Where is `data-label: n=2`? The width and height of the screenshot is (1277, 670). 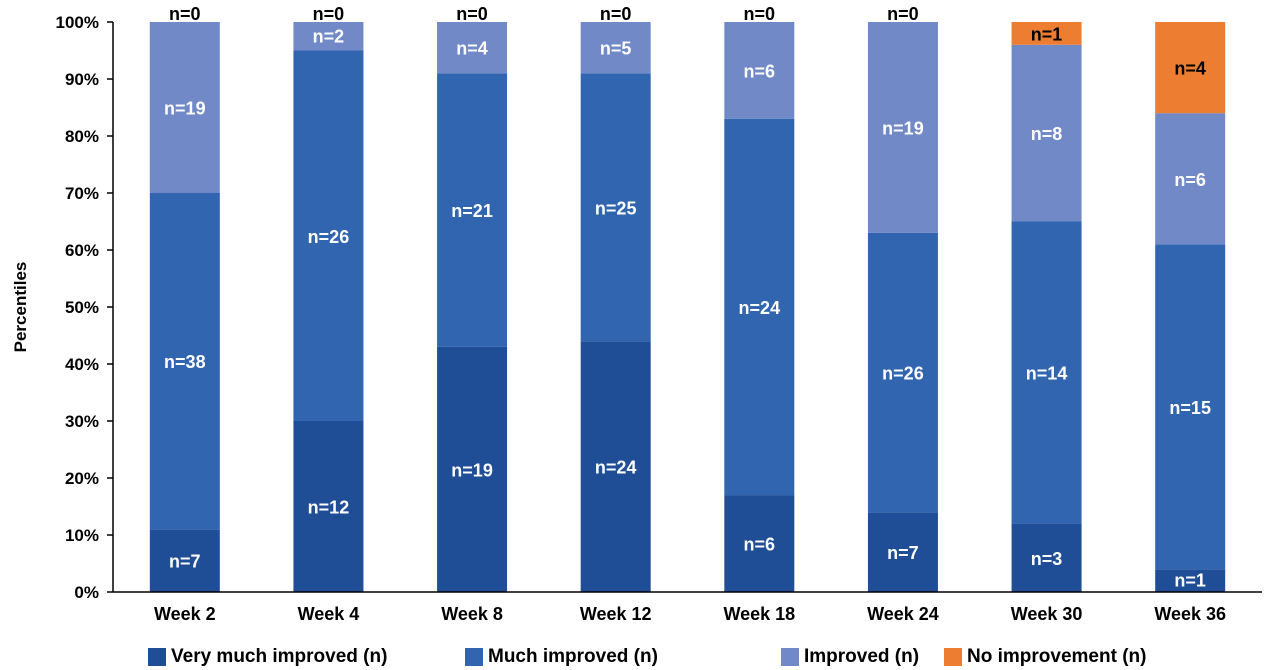
data-label: n=2 is located at coordinates (329, 36).